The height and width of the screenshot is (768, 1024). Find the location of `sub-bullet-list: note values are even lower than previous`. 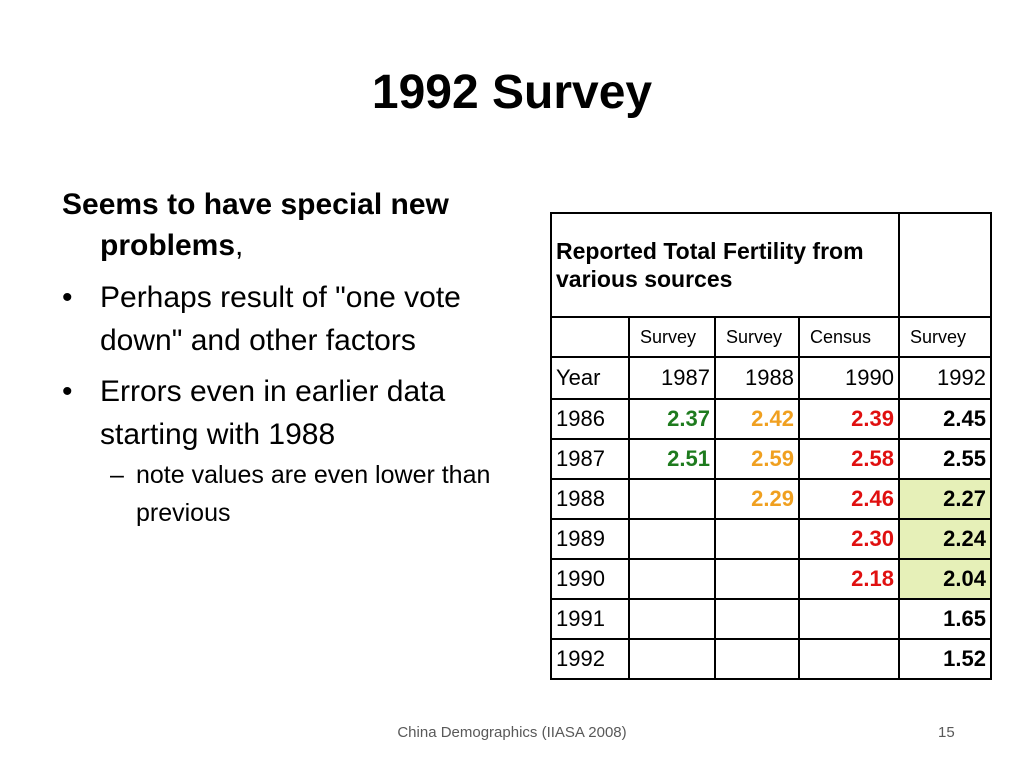

sub-bullet-list: note values are even lower than previous is located at coordinates (301, 494).